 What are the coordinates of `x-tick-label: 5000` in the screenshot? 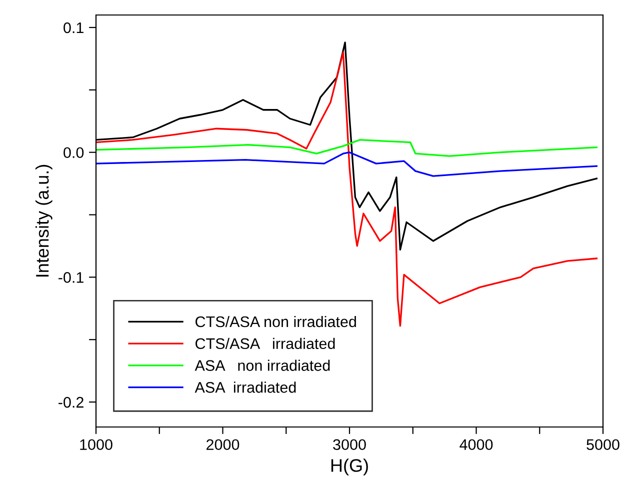 It's located at (603, 444).